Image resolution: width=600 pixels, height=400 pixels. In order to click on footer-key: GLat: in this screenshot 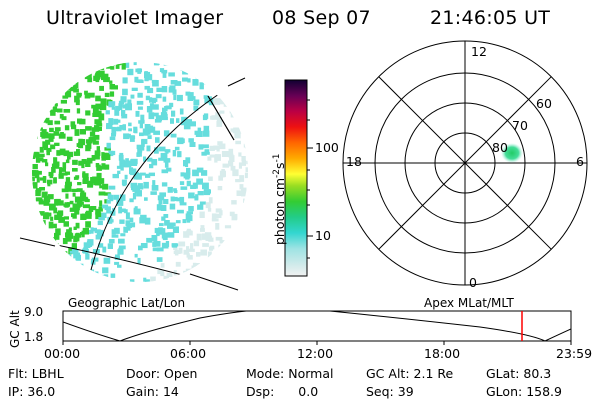, I will do `click(503, 373)`.